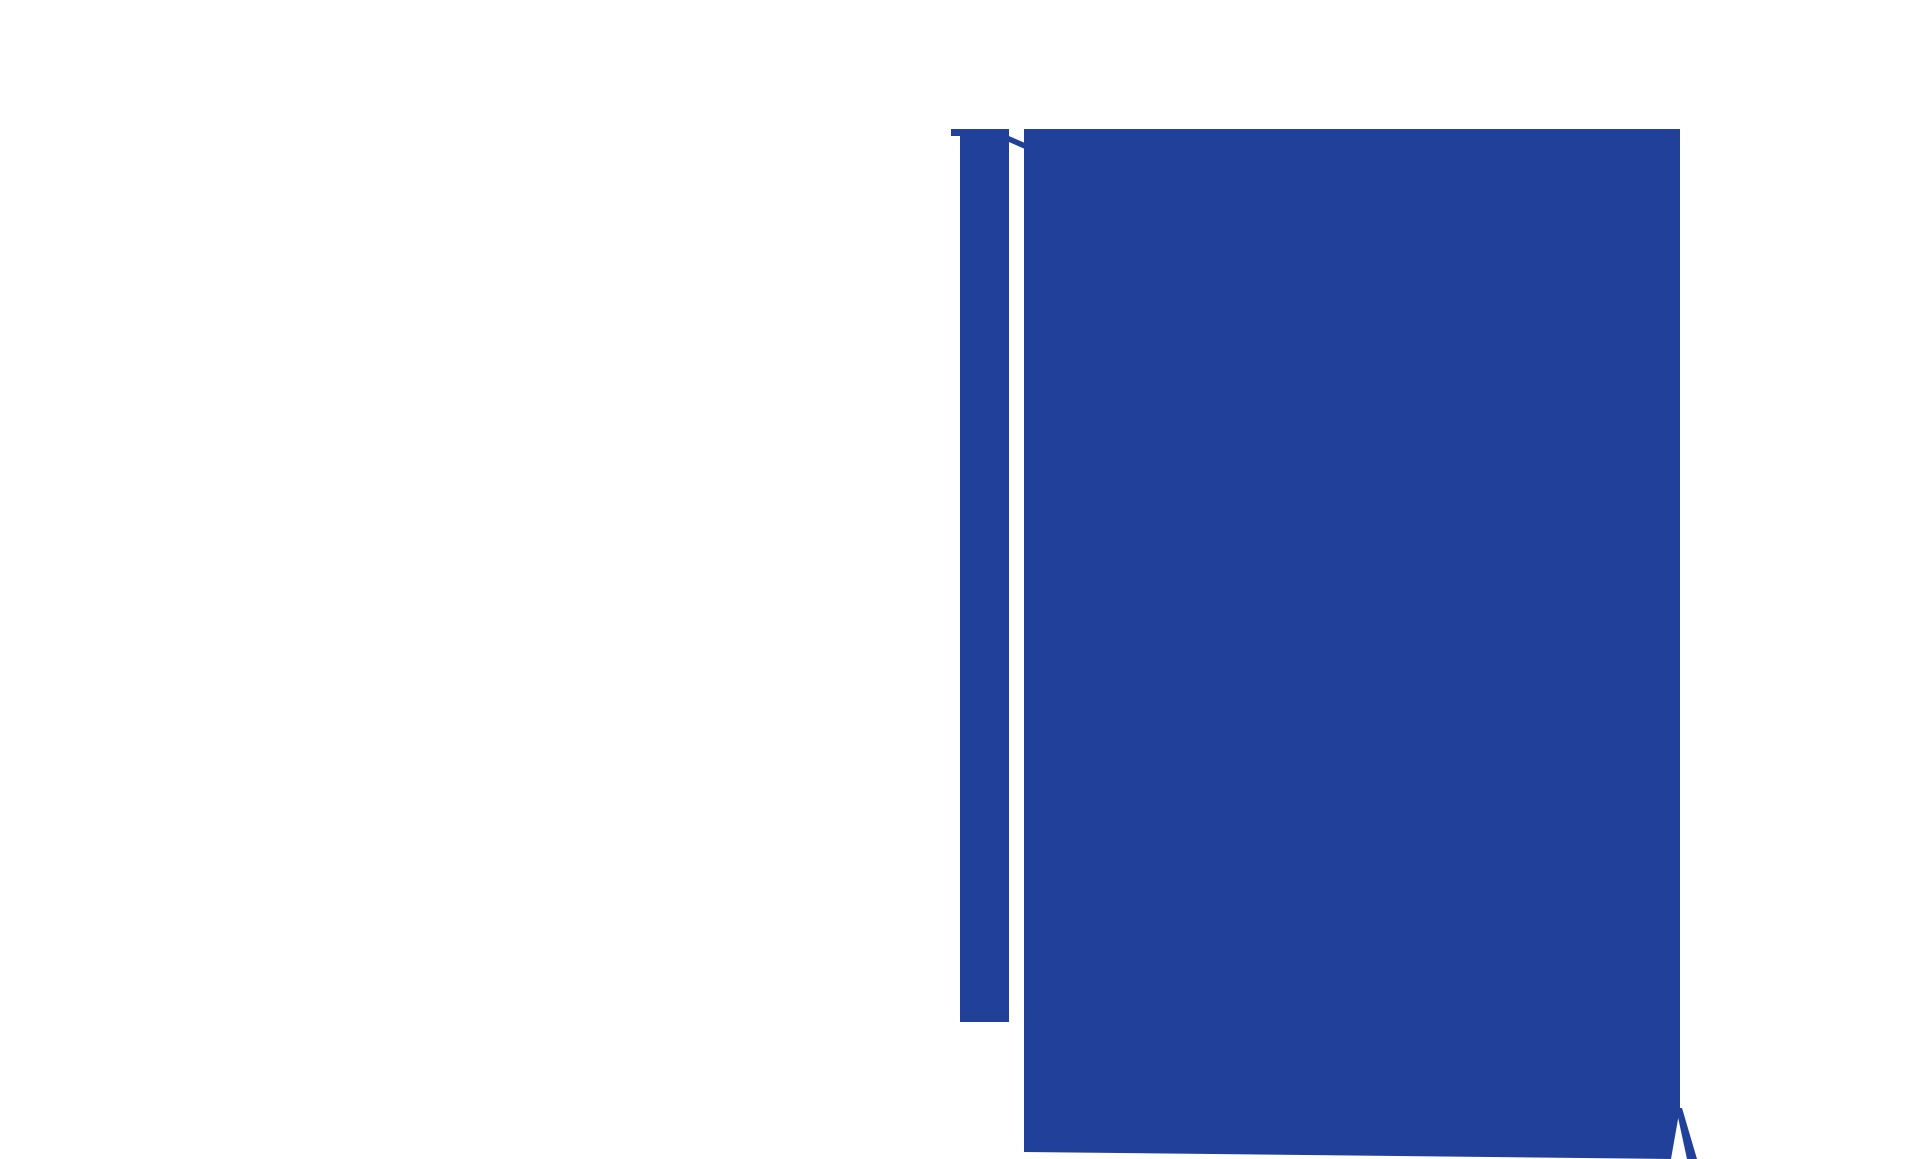 Image resolution: width=1925 pixels, height=1159 pixels. Describe the element at coordinates (980, 132) in the screenshot. I see `glyph-stem-top-serif` at that location.